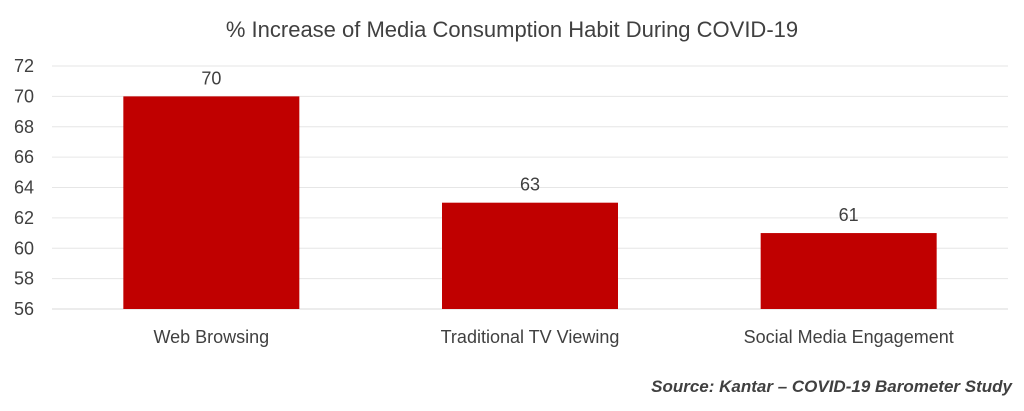 The image size is (1024, 411). Describe the element at coordinates (24, 309) in the screenshot. I see `y-tick-label: 56` at that location.